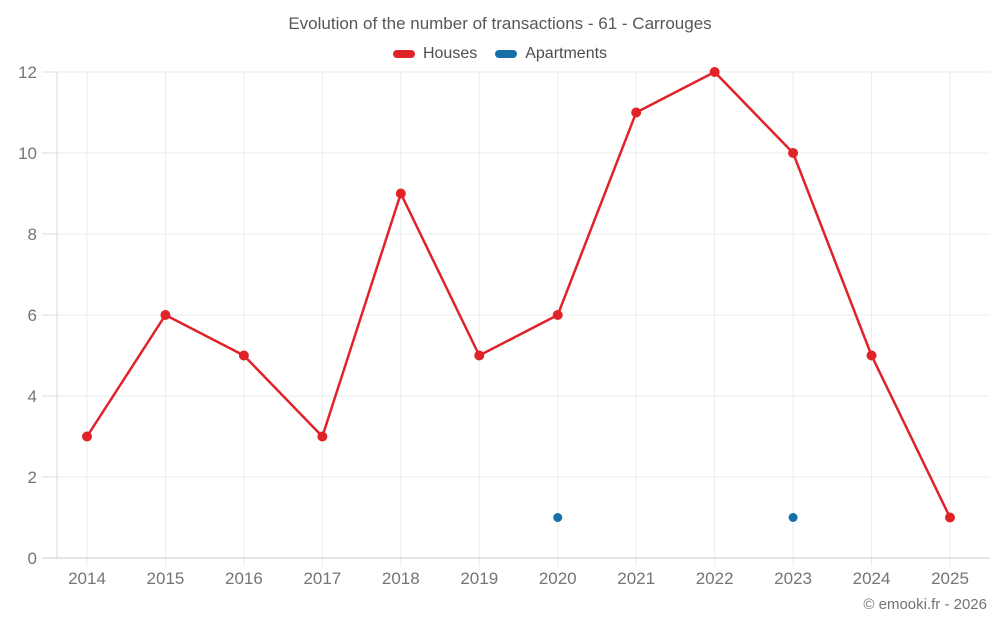  What do you see at coordinates (32, 477) in the screenshot?
I see `y-tick-label: 2` at bounding box center [32, 477].